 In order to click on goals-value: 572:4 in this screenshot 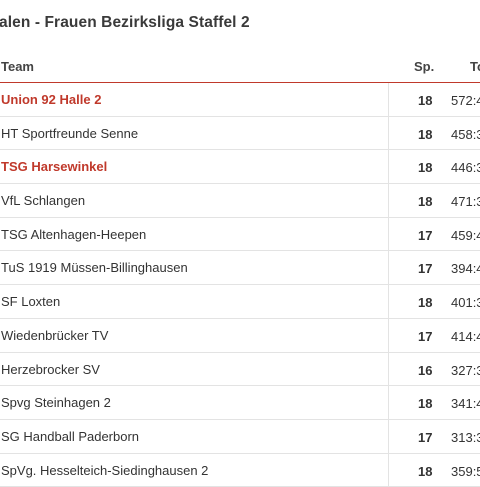, I will do `click(465, 100)`.